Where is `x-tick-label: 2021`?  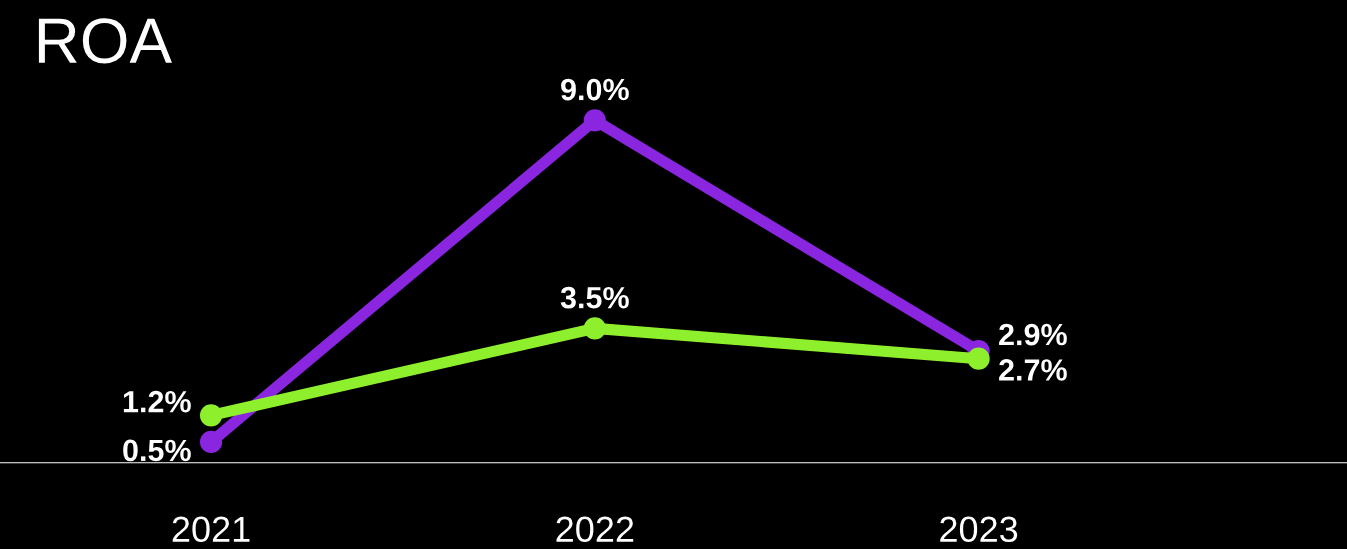 x-tick-label: 2021 is located at coordinates (211, 529).